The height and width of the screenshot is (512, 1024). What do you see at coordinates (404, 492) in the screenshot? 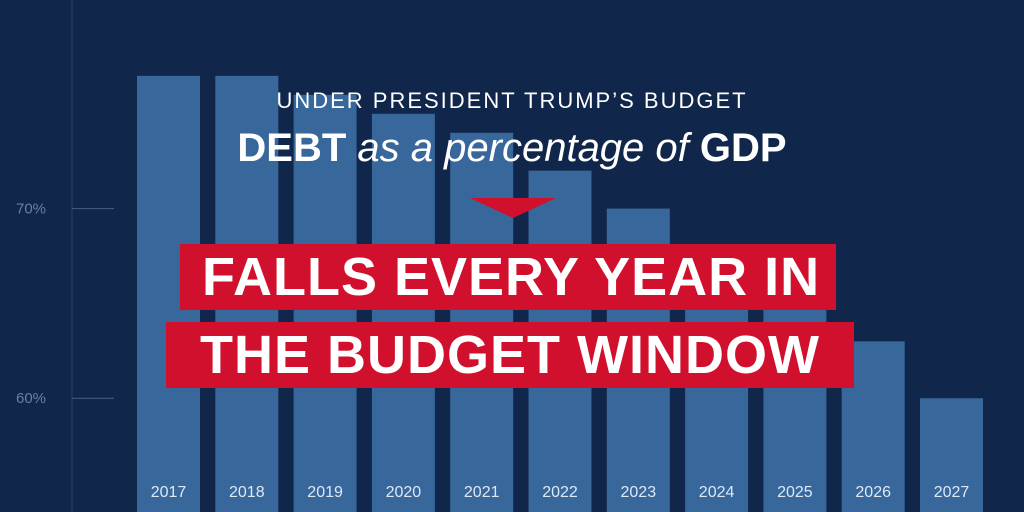
I see `x-tick-label: 2020` at bounding box center [404, 492].